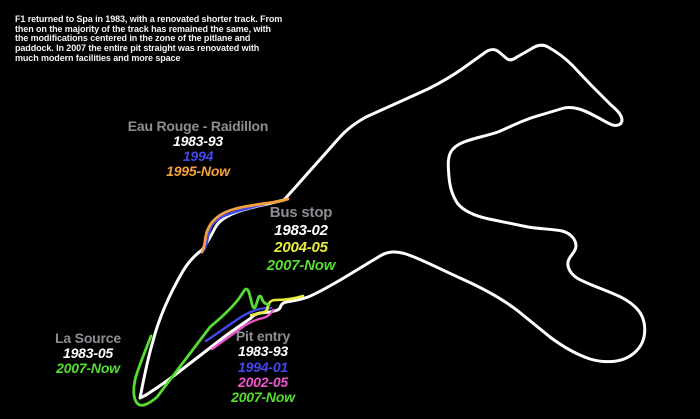  Describe the element at coordinates (263, 336) in the screenshot. I see `corner-title: Pit entry` at that location.